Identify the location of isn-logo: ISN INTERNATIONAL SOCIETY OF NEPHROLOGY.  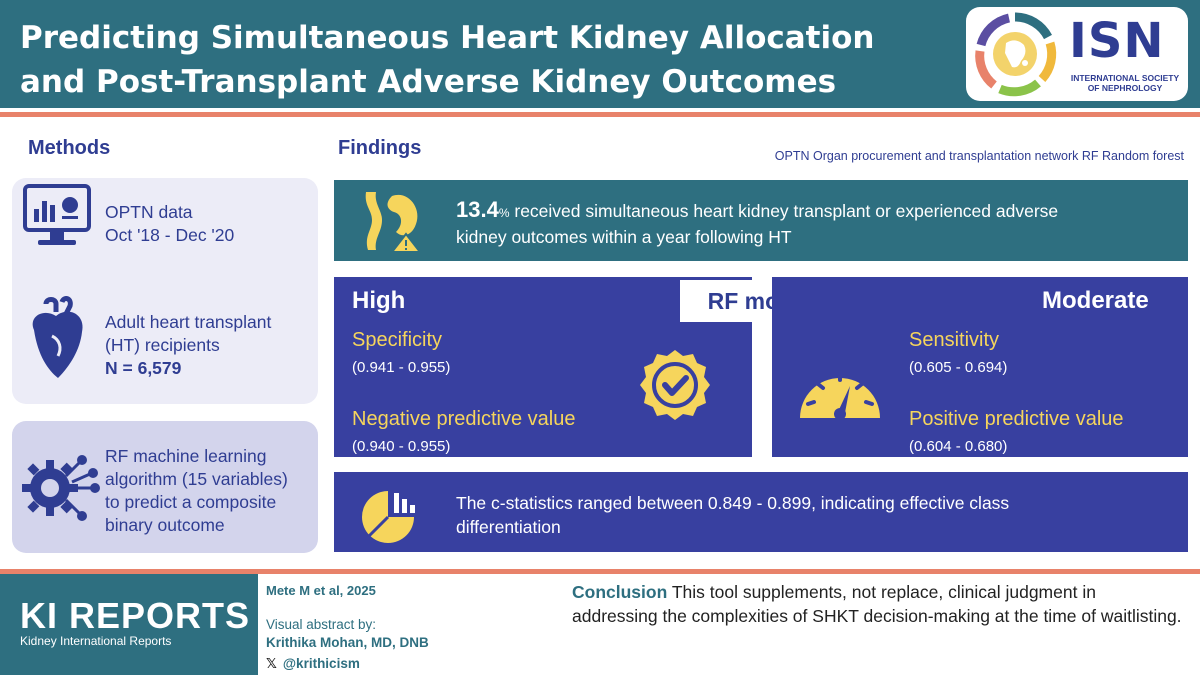
(1077, 54).